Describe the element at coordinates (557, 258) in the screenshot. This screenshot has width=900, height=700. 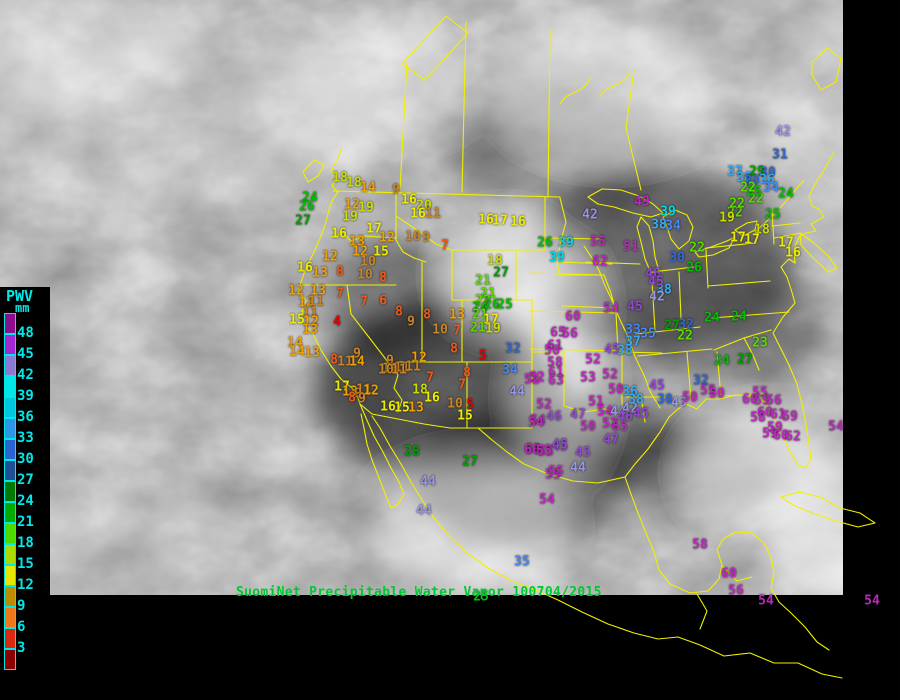
I see `station-value: 39` at that location.